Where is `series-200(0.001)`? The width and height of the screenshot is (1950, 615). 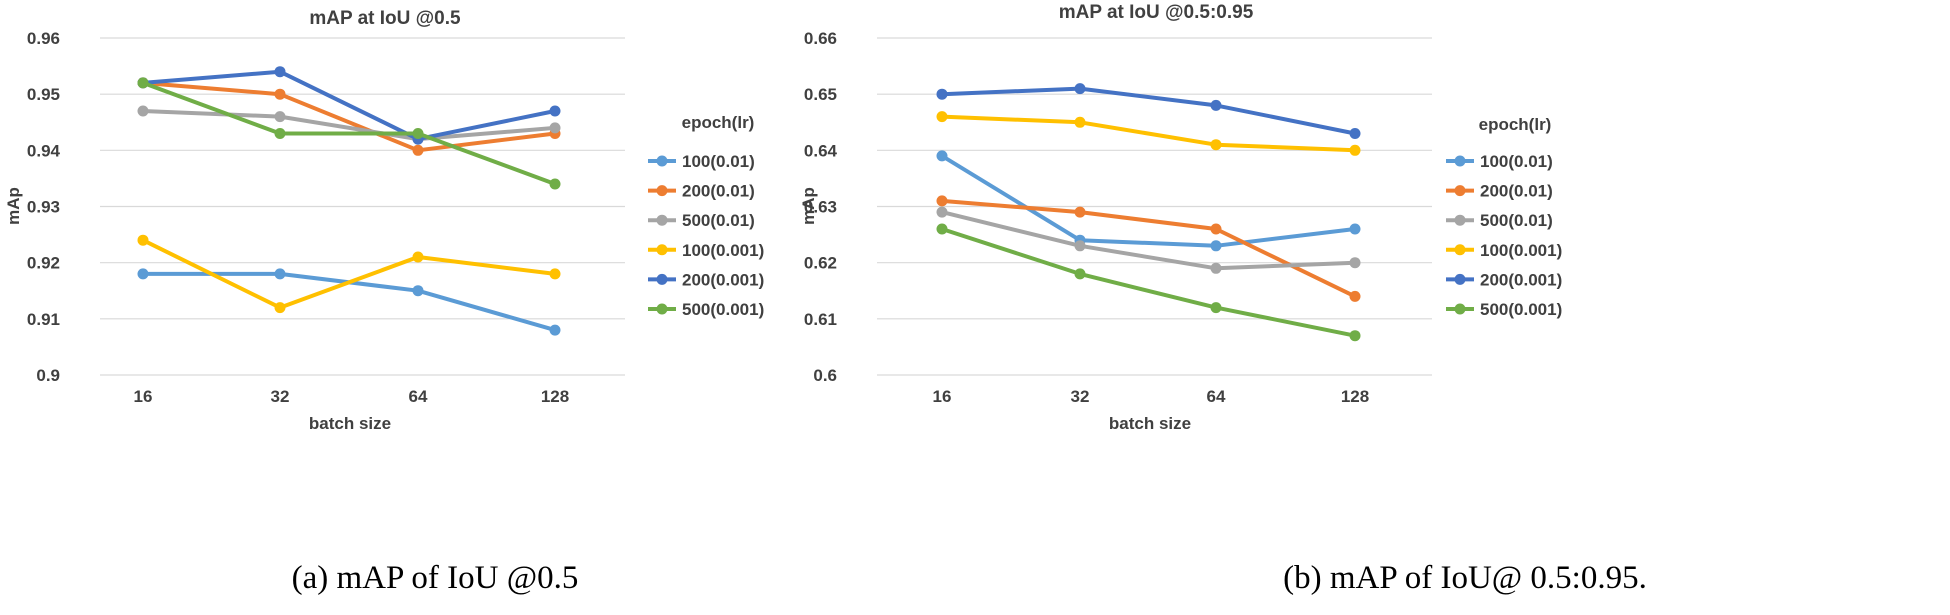
series-200(0.001) is located at coordinates (1148, 111).